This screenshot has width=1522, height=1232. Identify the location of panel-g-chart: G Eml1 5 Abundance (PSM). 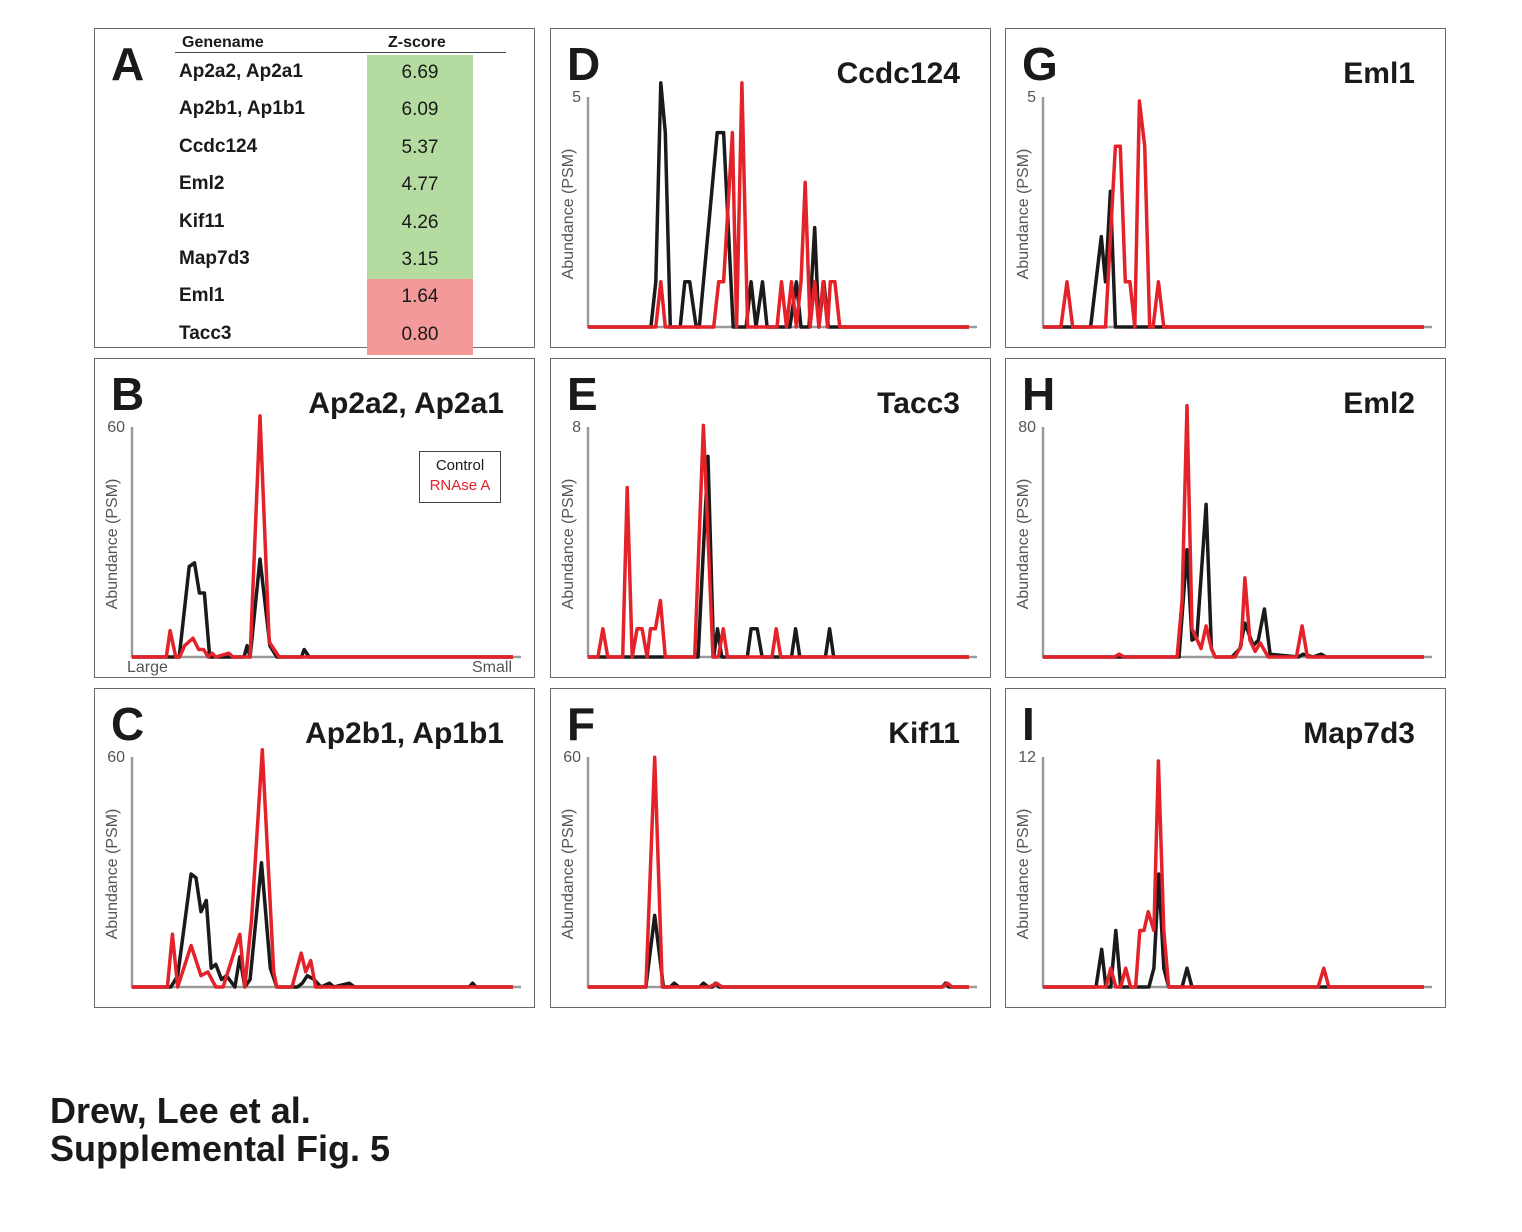
(1225, 188).